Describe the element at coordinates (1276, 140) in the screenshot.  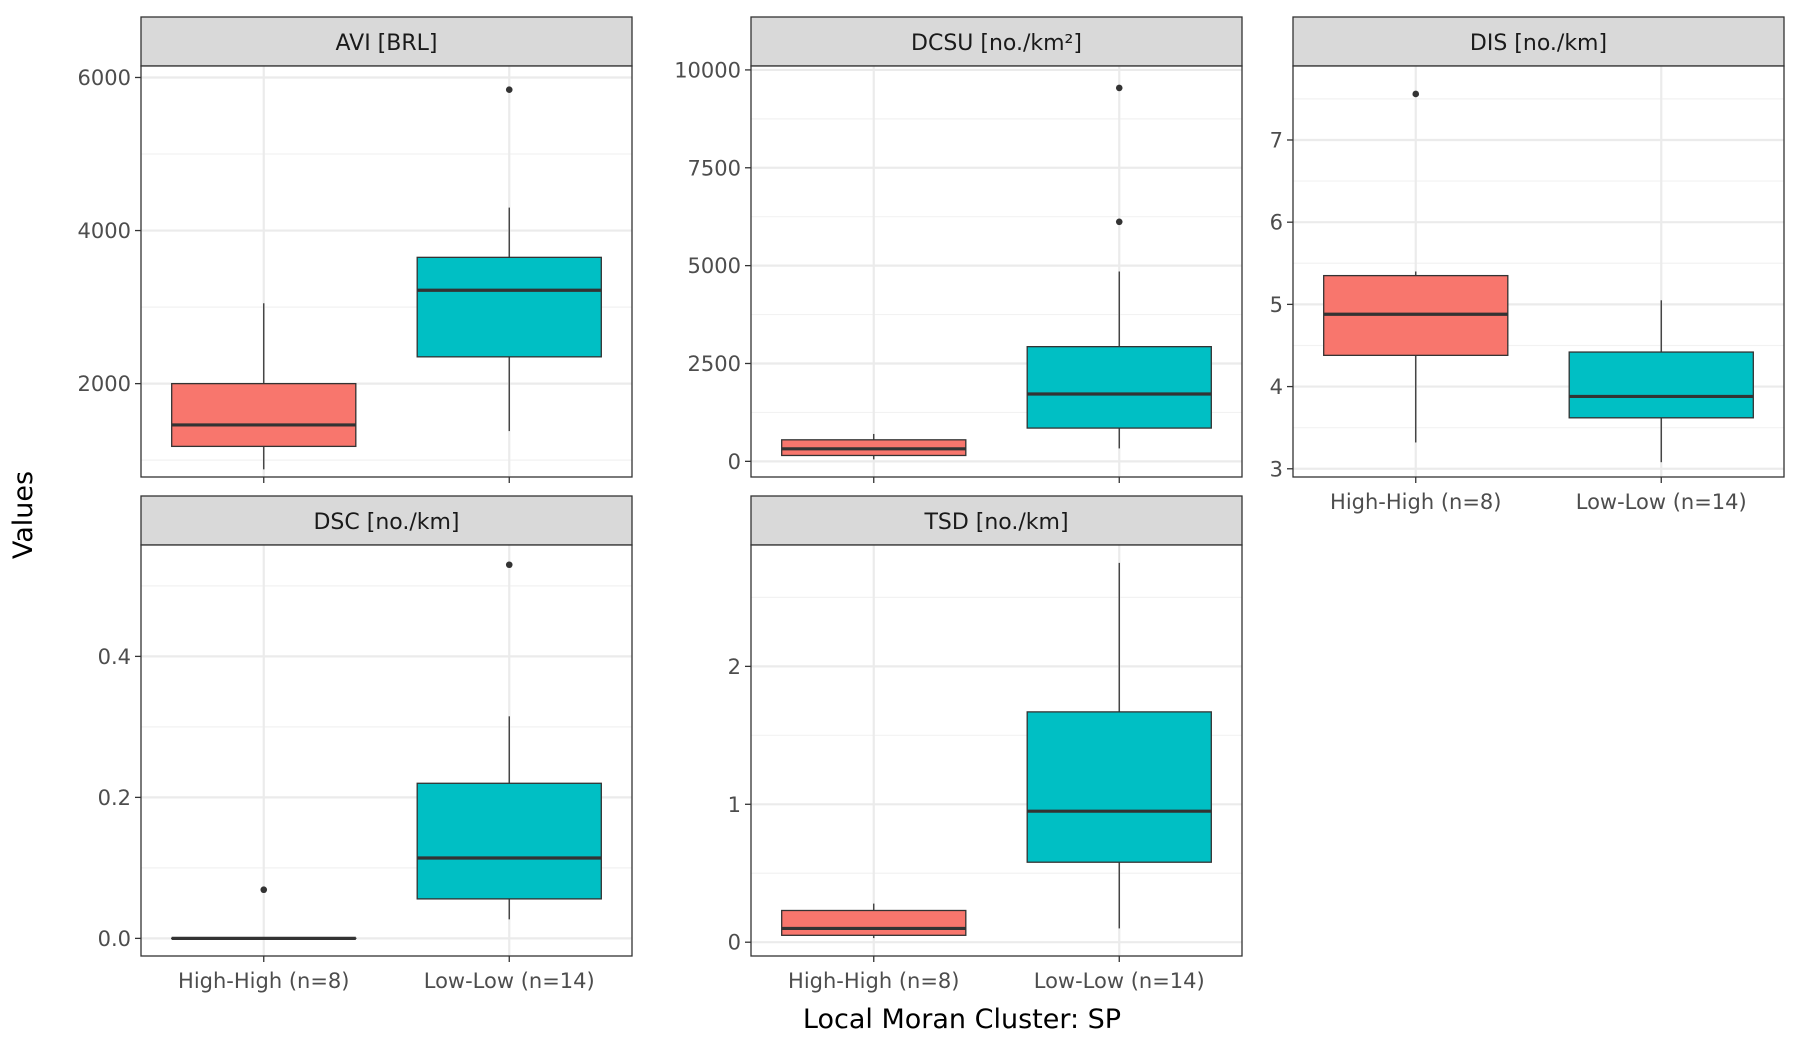
I see `y-tick-label: 7` at that location.